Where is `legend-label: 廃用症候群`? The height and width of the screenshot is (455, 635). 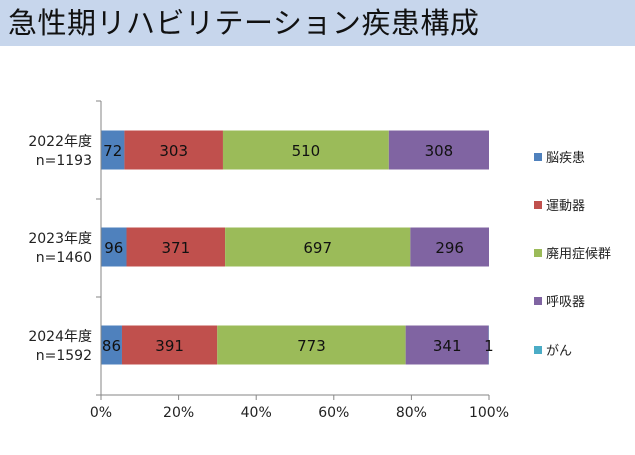 legend-label: 廃用症候群 is located at coordinates (578, 254).